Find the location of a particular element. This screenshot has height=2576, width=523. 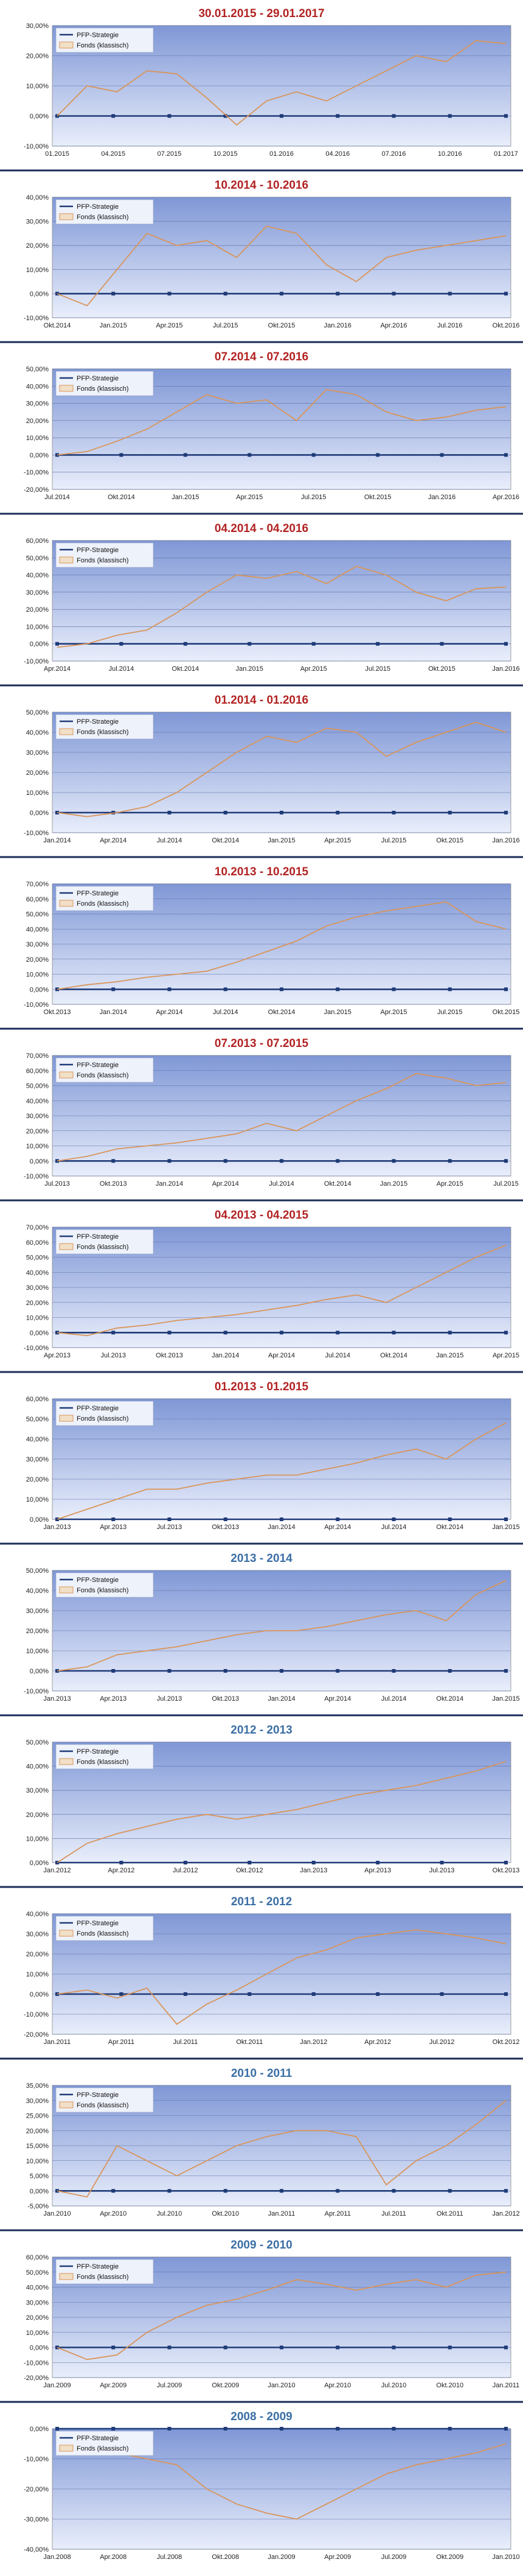

x-tick-label: Okt.2010 is located at coordinates (225, 2213).